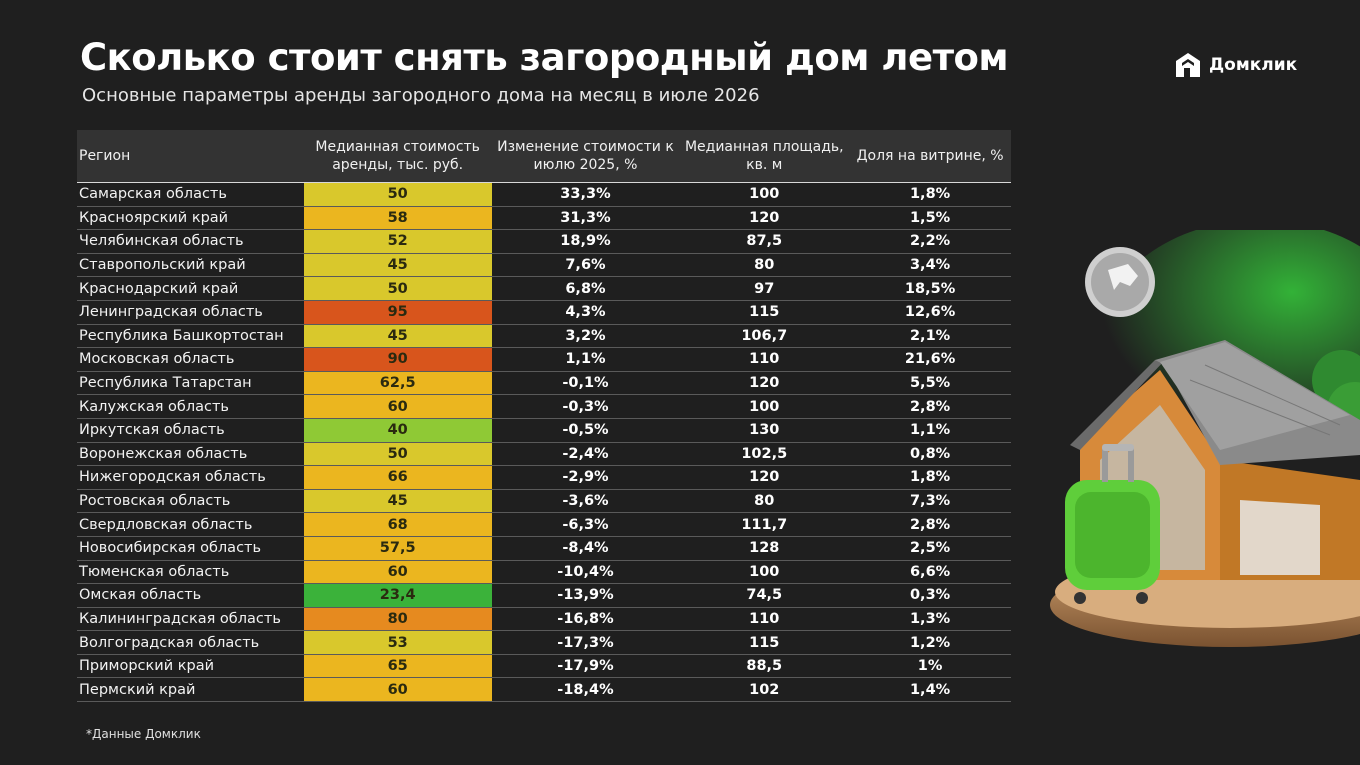 Image resolution: width=1360 pixels, height=765 pixels. What do you see at coordinates (153, 194) in the screenshot?
I see `region-cell: Самарская область` at bounding box center [153, 194].